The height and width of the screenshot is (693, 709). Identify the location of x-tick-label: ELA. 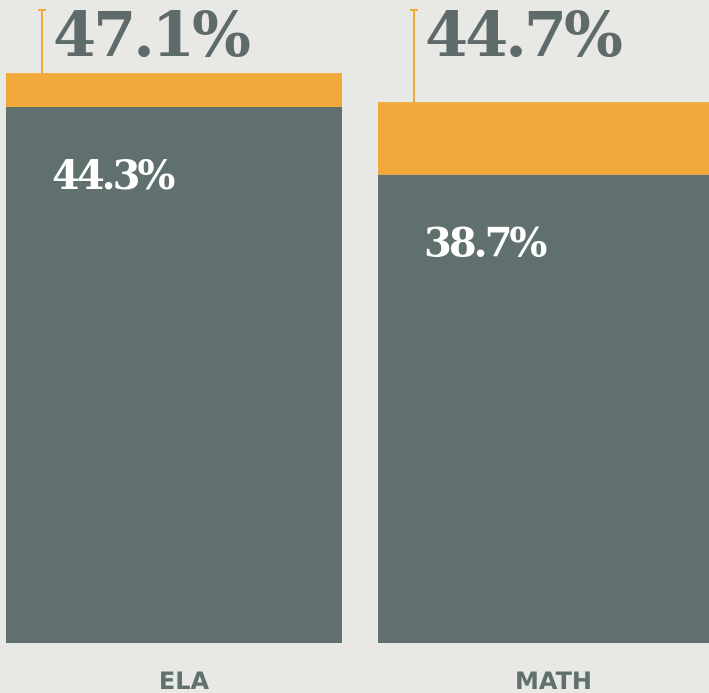
(184, 680).